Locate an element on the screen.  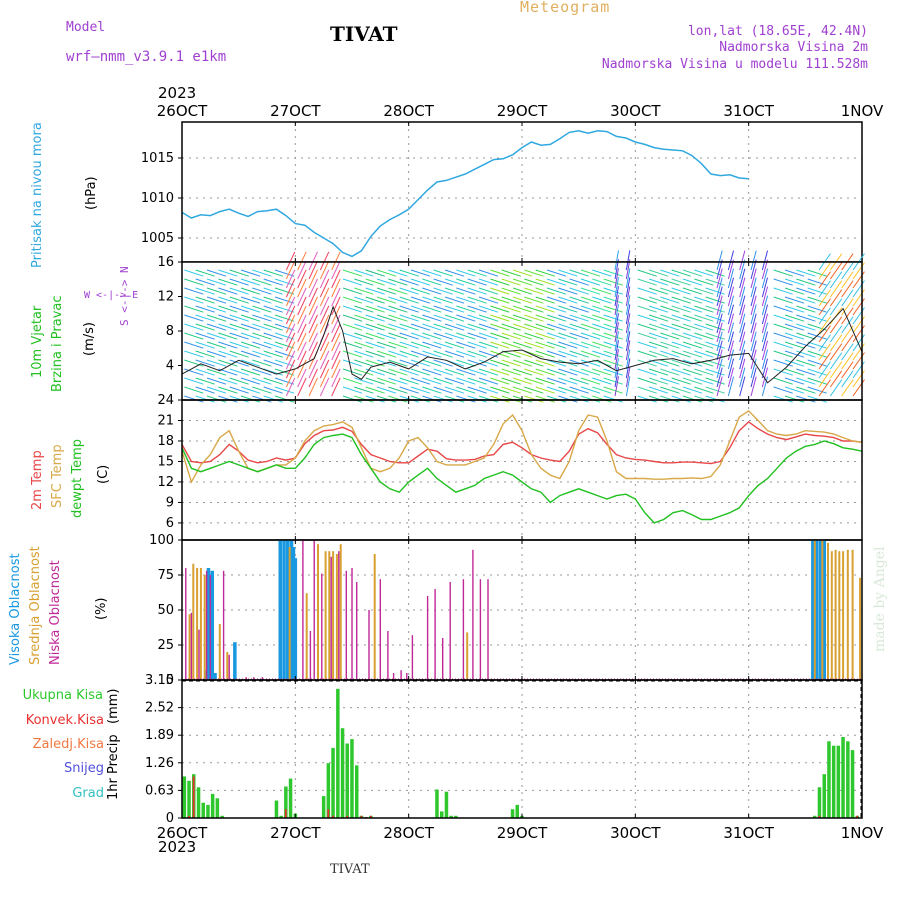
x-tick-label-bottom: 1NOV is located at coordinates (862, 833).